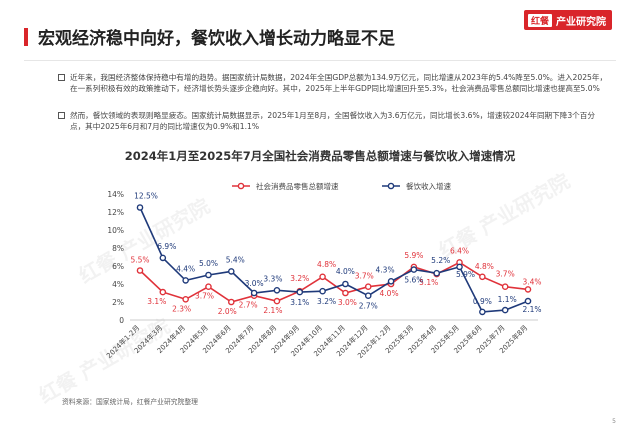  What do you see at coordinates (115, 230) in the screenshot?
I see `y-tick-label: 10%` at bounding box center [115, 230].